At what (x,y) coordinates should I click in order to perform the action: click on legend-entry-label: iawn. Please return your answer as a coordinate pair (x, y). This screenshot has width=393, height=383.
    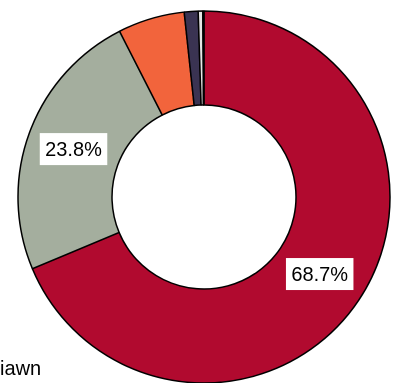
    Looking at the image, I should click on (20, 369).